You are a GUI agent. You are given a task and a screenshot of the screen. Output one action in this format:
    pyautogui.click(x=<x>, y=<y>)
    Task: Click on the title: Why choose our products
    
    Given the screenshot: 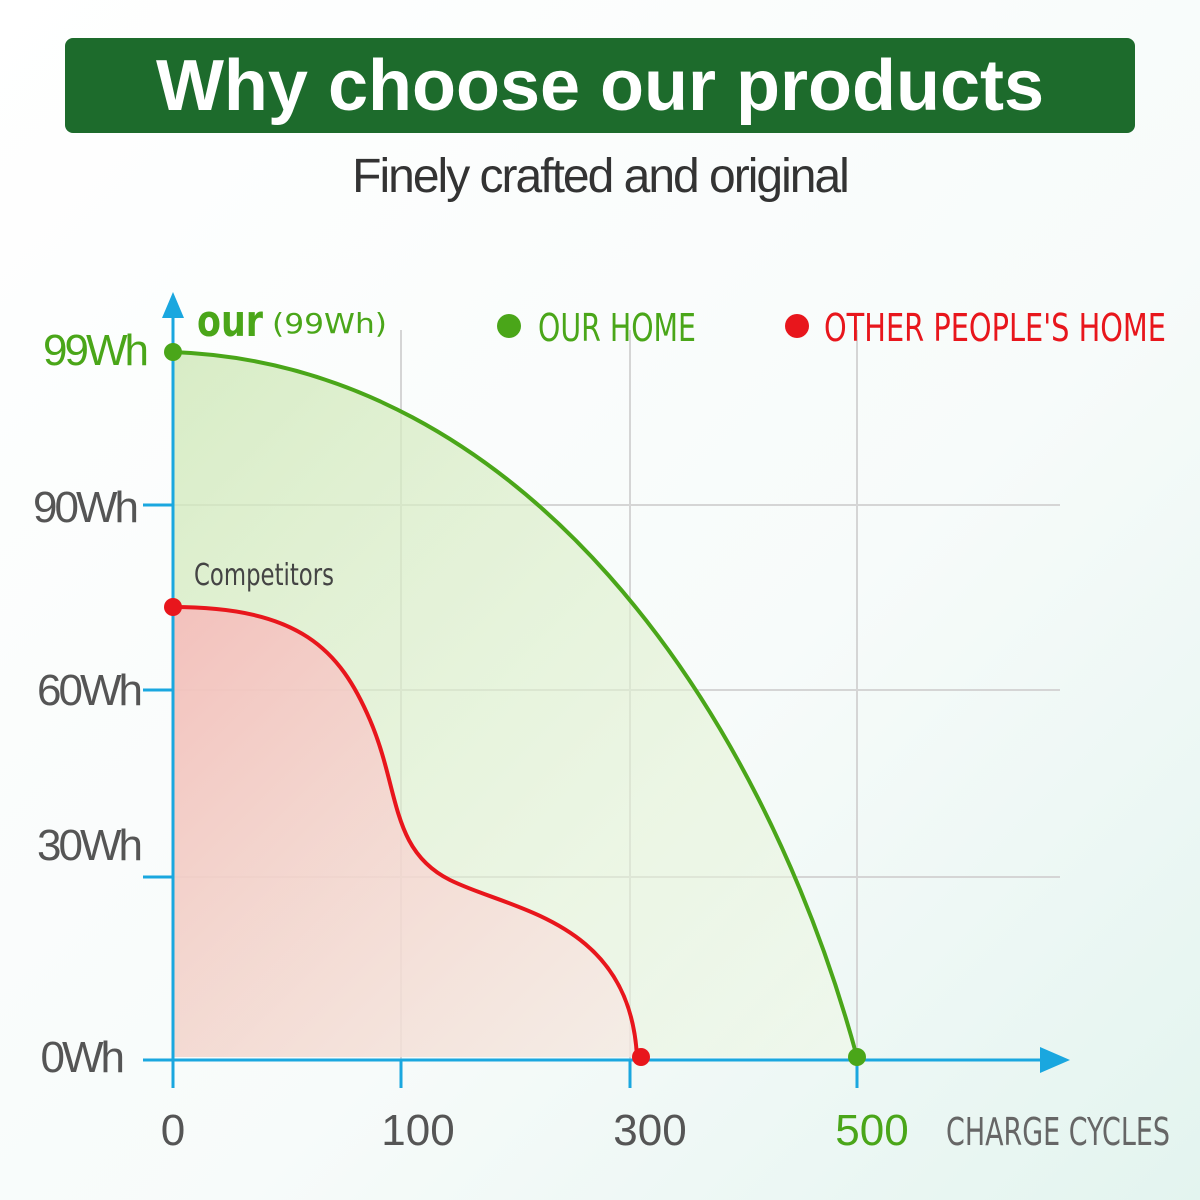 What is the action you would take?
    pyautogui.click(x=600, y=86)
    